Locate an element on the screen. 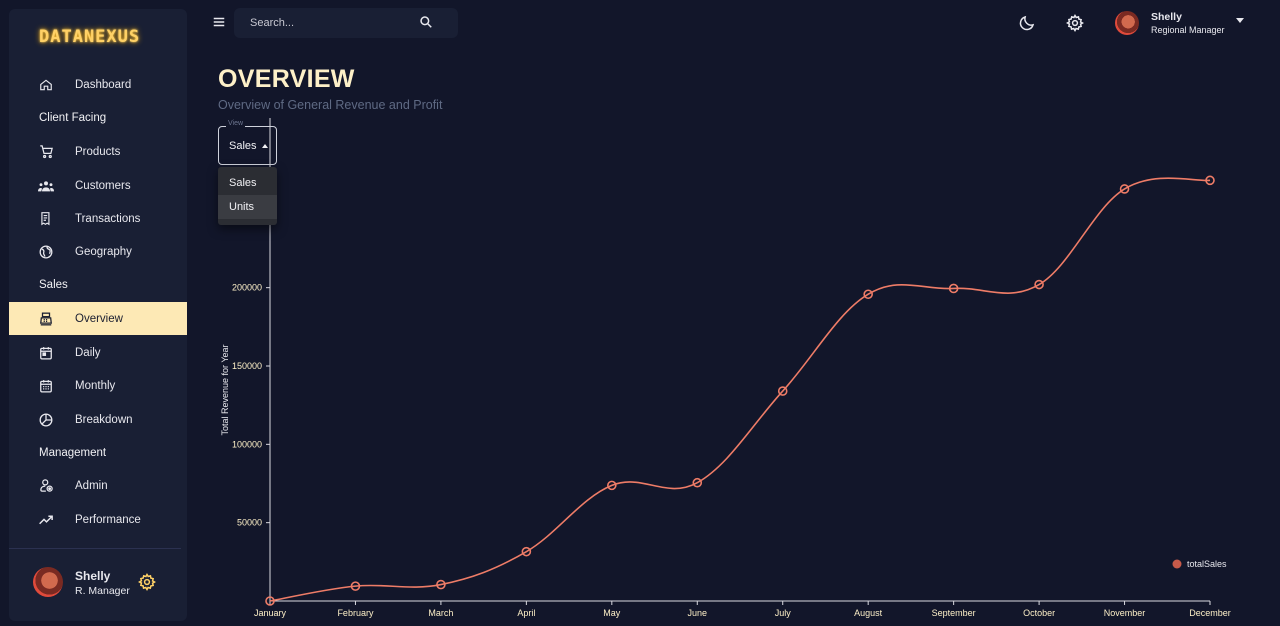  x-tick-label: July is located at coordinates (783, 613).